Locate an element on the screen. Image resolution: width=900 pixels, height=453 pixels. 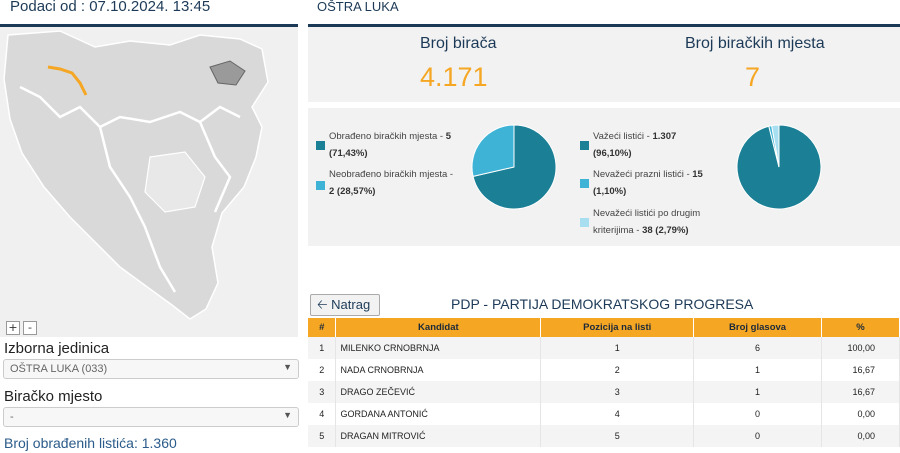
cell-index: 4 is located at coordinates (322, 414).